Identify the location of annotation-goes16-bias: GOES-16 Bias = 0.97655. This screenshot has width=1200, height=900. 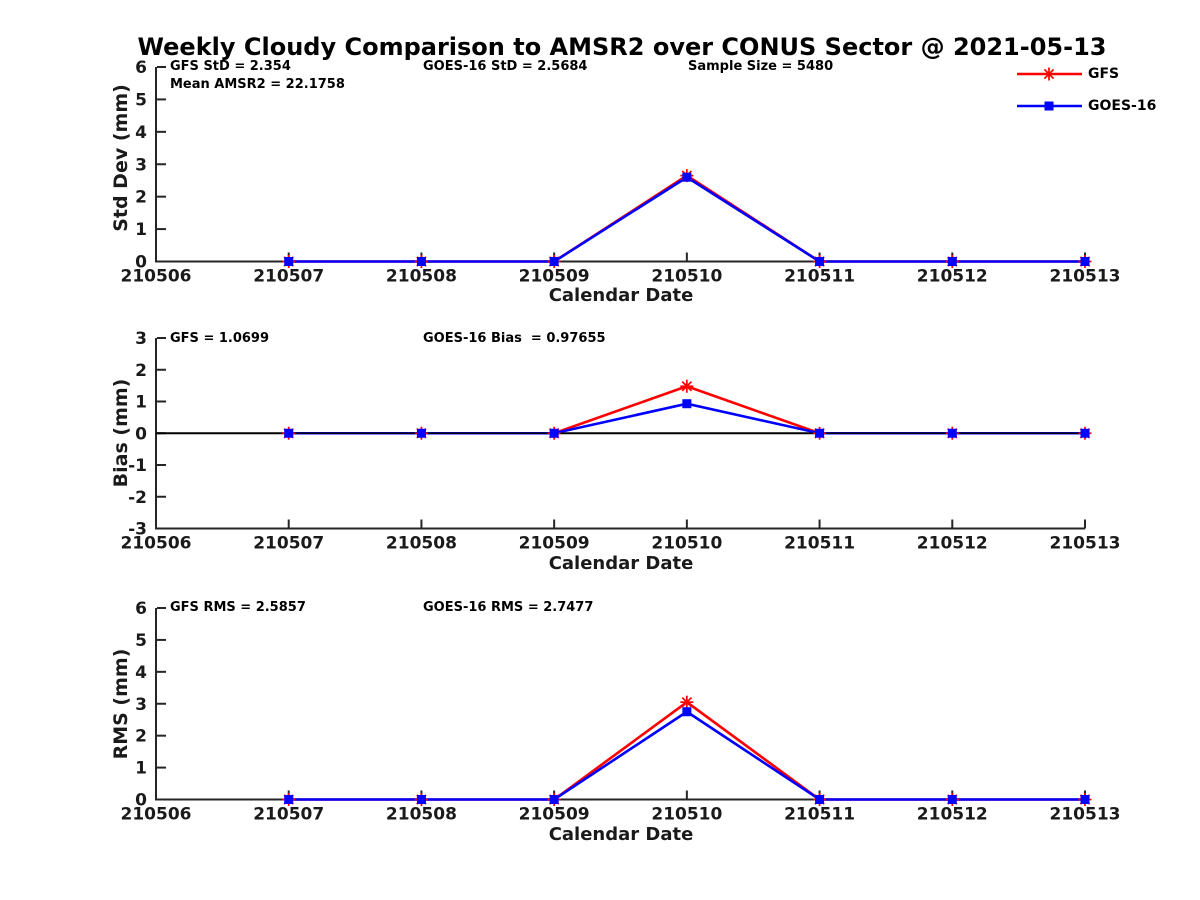
(514, 338).